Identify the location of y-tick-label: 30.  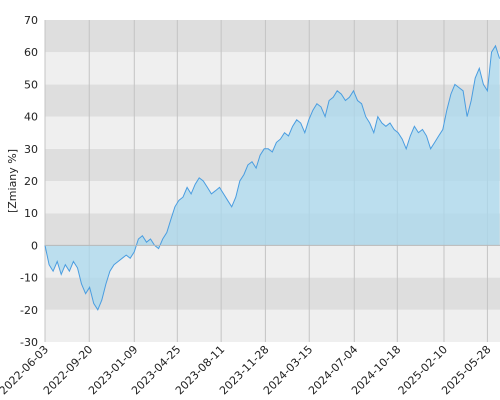
(31, 149).